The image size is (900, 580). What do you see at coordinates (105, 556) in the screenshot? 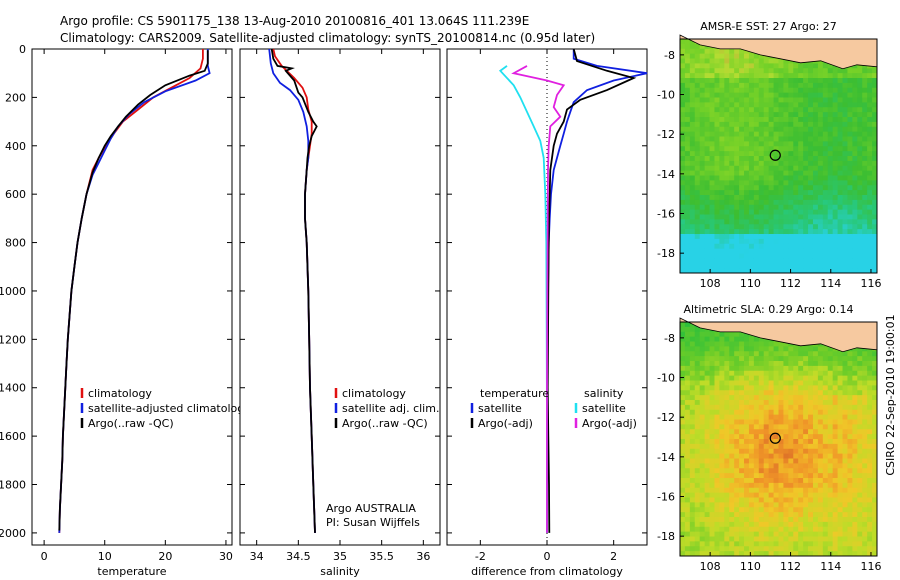
I see `x-tick-label: 10` at bounding box center [105, 556].